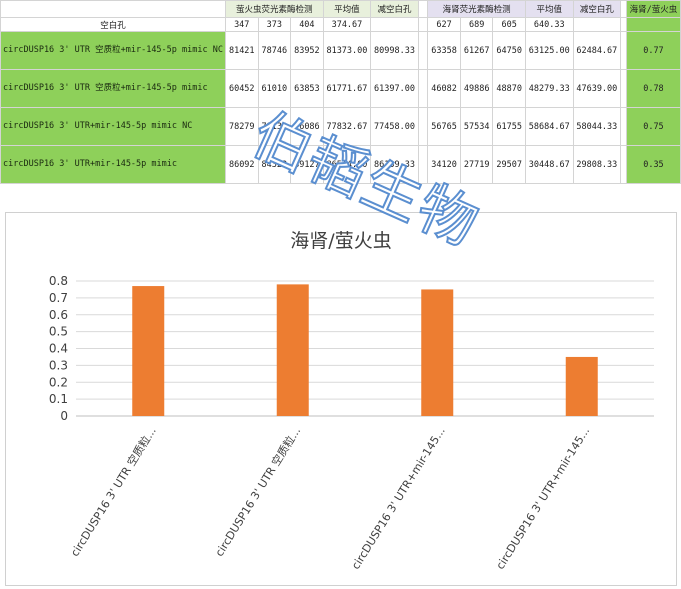 The height and width of the screenshot is (589, 681). Describe the element at coordinates (347, 88) in the screenshot. I see `firefly-avg: 61771.67` at that location.